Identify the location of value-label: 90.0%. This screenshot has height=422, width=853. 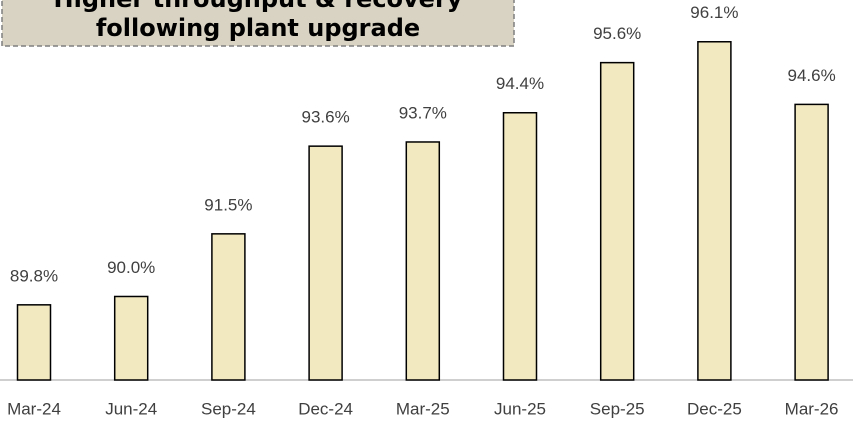
(131, 267).